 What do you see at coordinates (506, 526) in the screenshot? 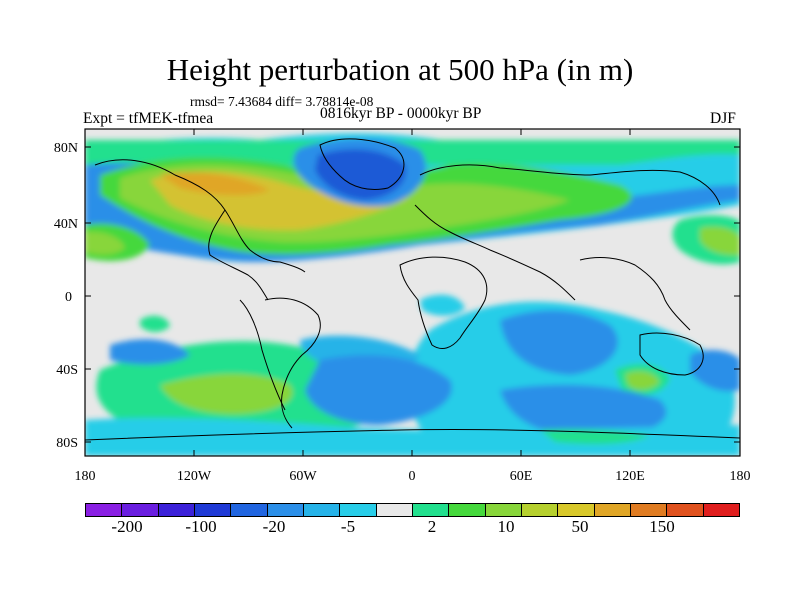
I see `colorbar-label: 10` at bounding box center [506, 526].